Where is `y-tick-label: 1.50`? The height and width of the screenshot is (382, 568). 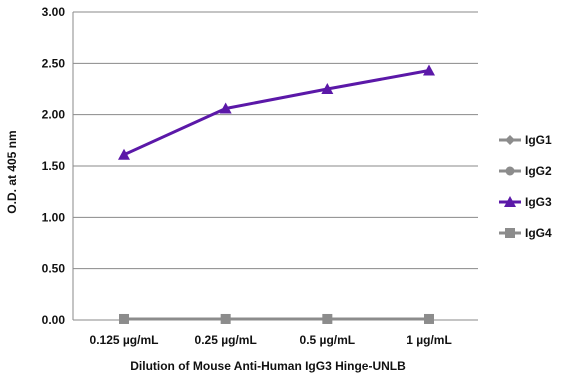
y-tick-label: 1.50 is located at coordinates (54, 166).